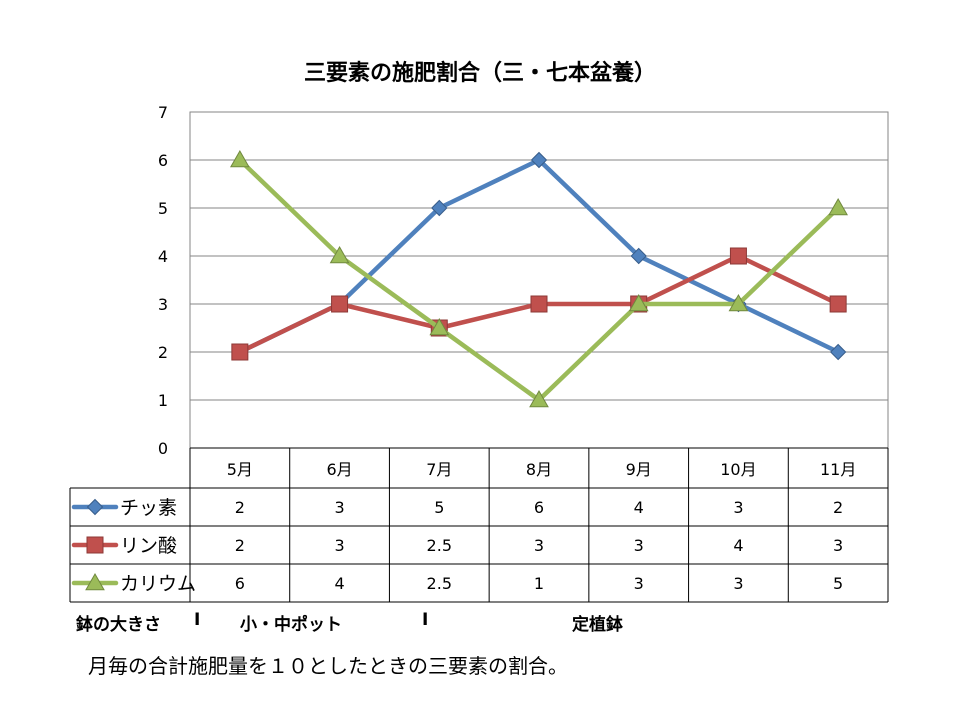 The image size is (960, 720). Describe the element at coordinates (163, 256) in the screenshot. I see `y-tick-4: 4` at that location.